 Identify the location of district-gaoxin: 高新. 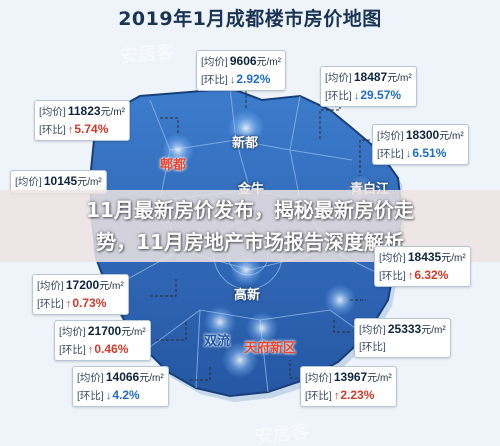
(247, 295).